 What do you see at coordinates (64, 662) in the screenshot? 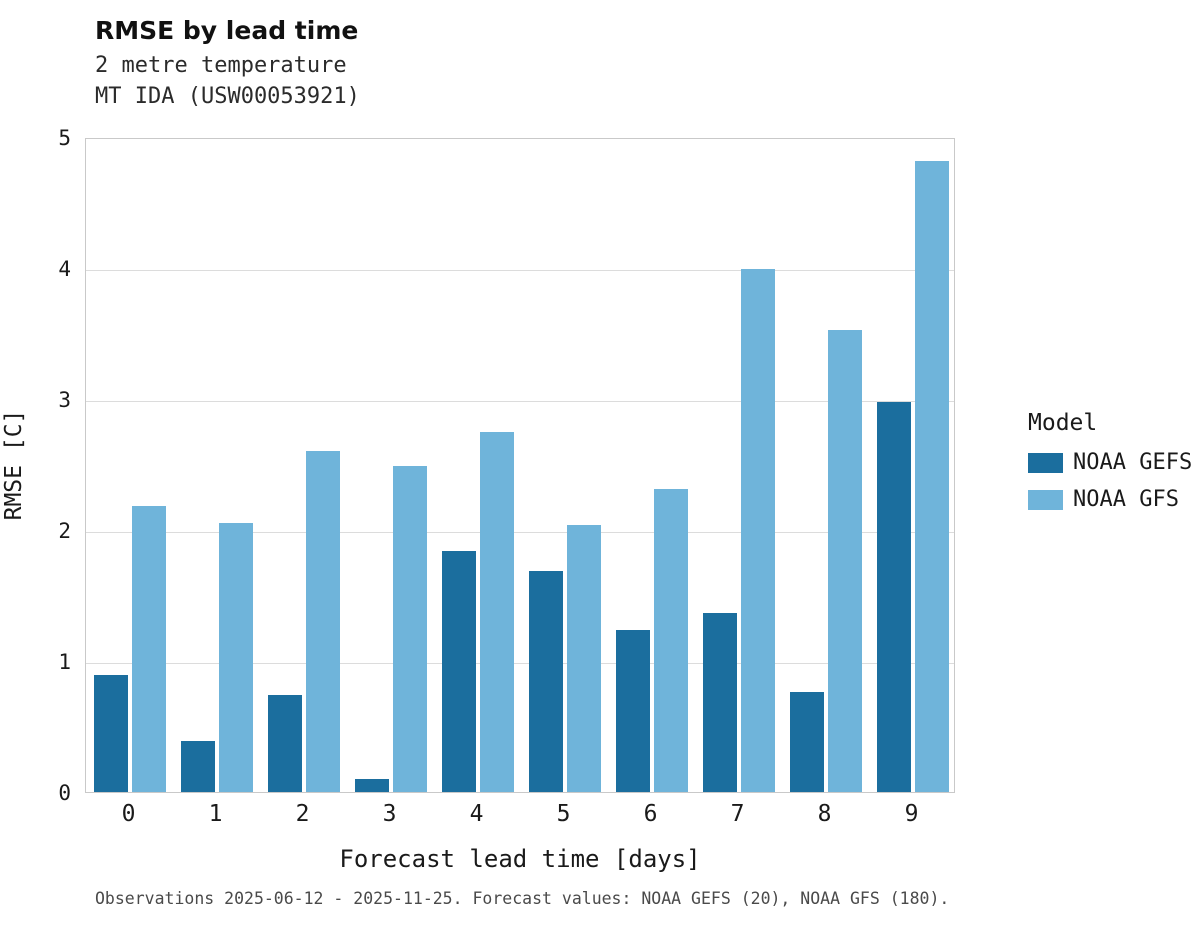
I see `y-tick-label: 1` at bounding box center [64, 662].